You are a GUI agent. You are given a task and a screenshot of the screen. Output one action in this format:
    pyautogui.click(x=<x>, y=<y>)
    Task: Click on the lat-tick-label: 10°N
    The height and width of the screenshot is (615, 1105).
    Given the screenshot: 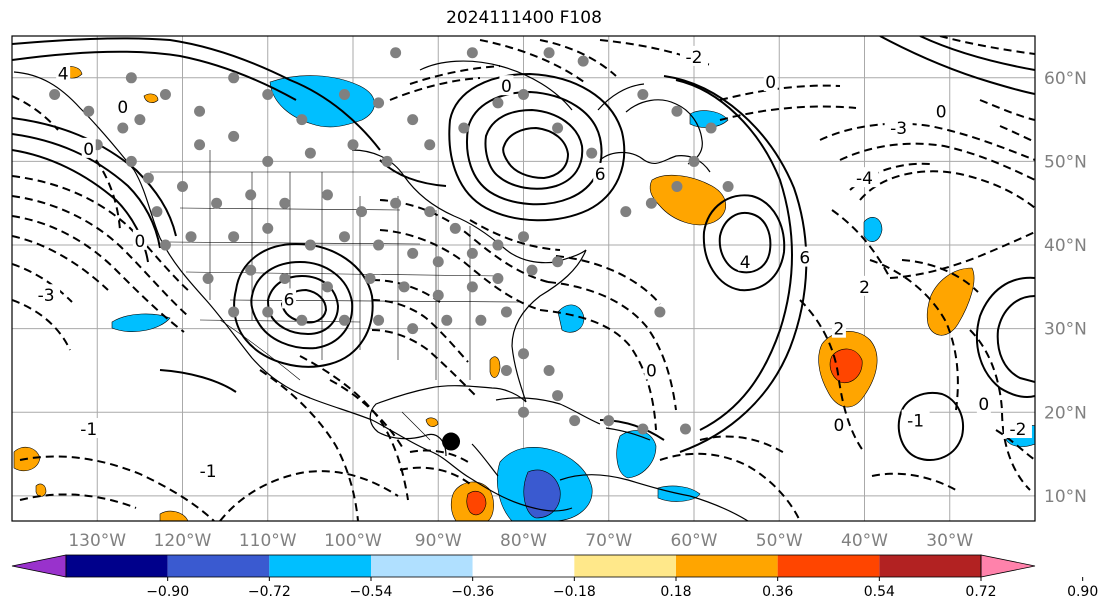 What is the action you would take?
    pyautogui.click(x=1065, y=497)
    